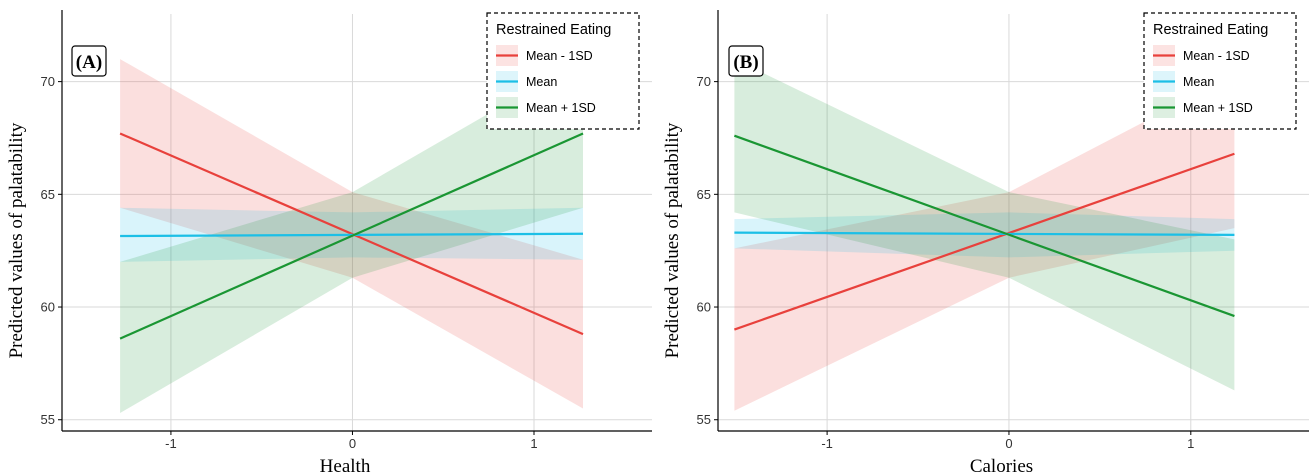 The width and height of the screenshot is (1309, 475). Describe the element at coordinates (345, 465) in the screenshot. I see `x-axis-title: Health` at that location.